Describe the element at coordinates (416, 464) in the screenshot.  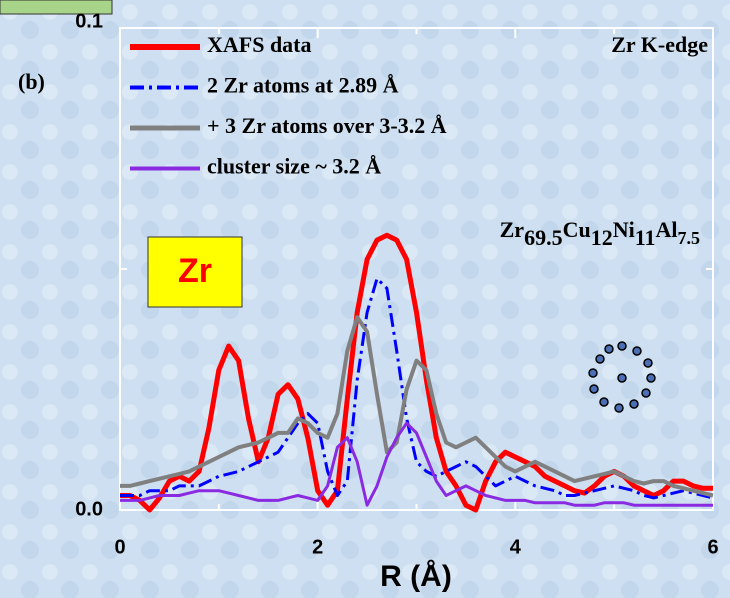
I see `series-line` at that location.